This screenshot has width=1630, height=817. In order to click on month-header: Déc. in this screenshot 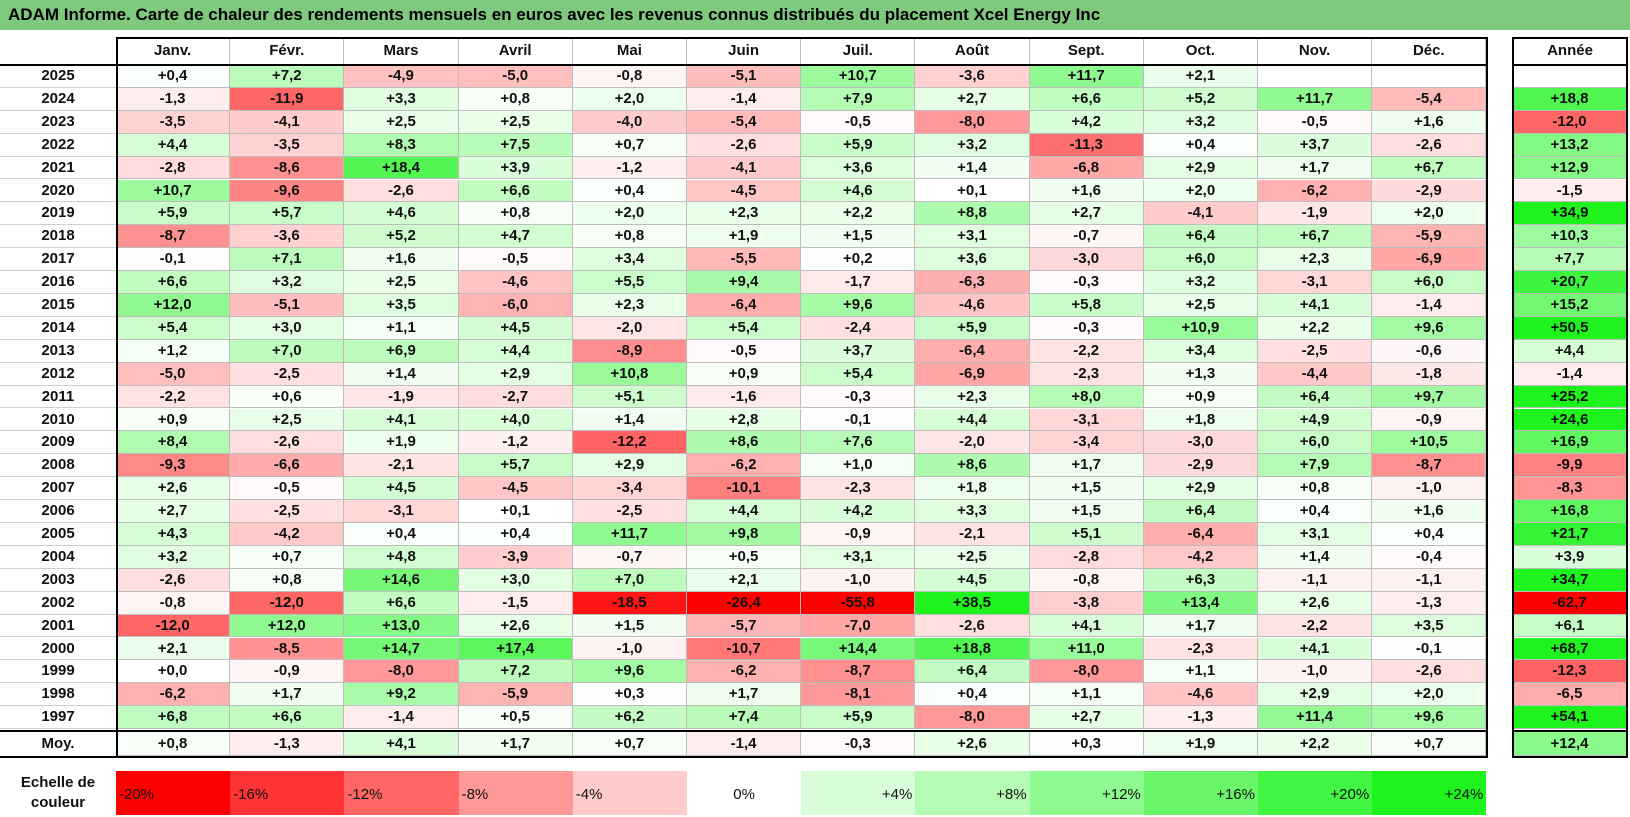, I will do `click(1429, 51)`.